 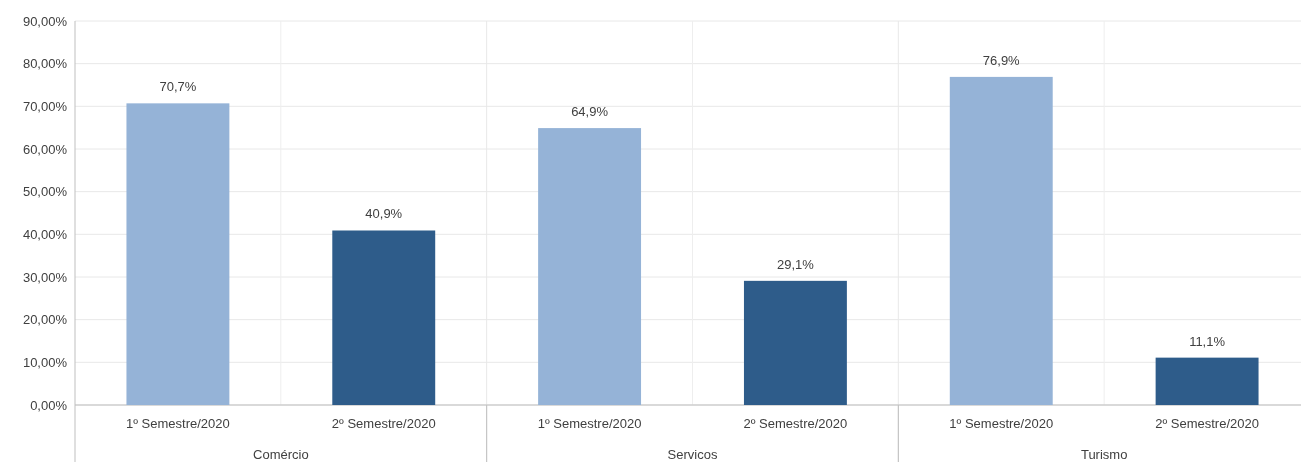 I want to click on series-label: 1º Semestre/2020, so click(x=1001, y=423).